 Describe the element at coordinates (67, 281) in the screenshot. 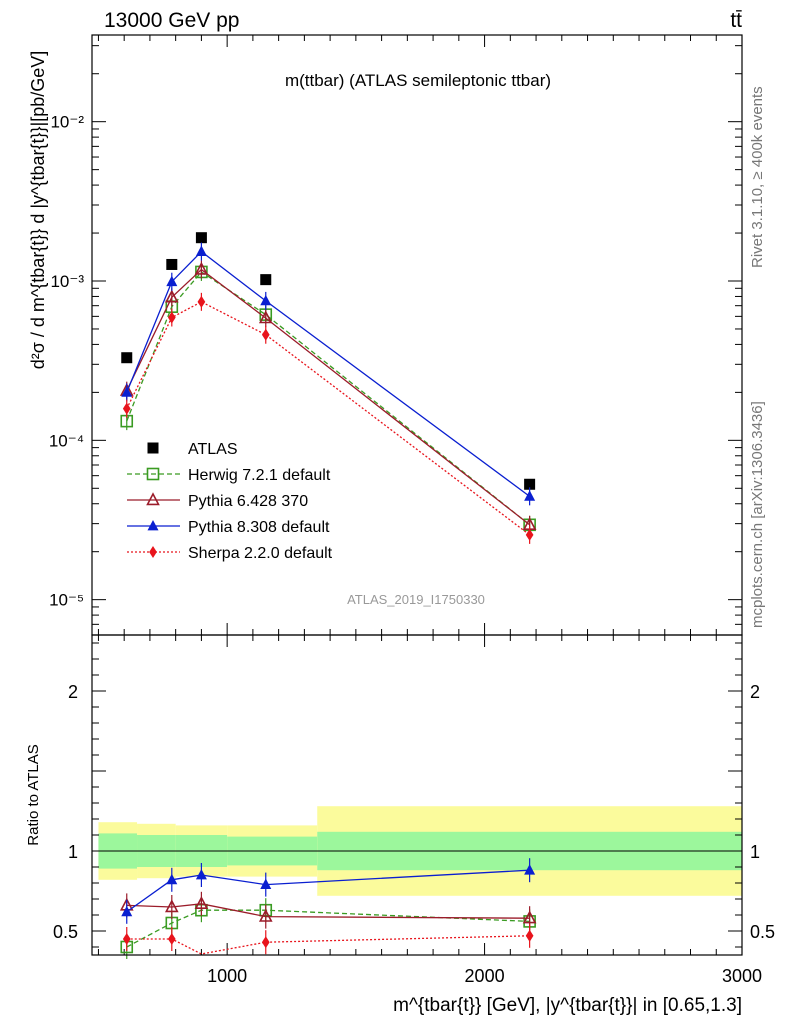

I see `y-tick-label-main: 10⁻³` at that location.